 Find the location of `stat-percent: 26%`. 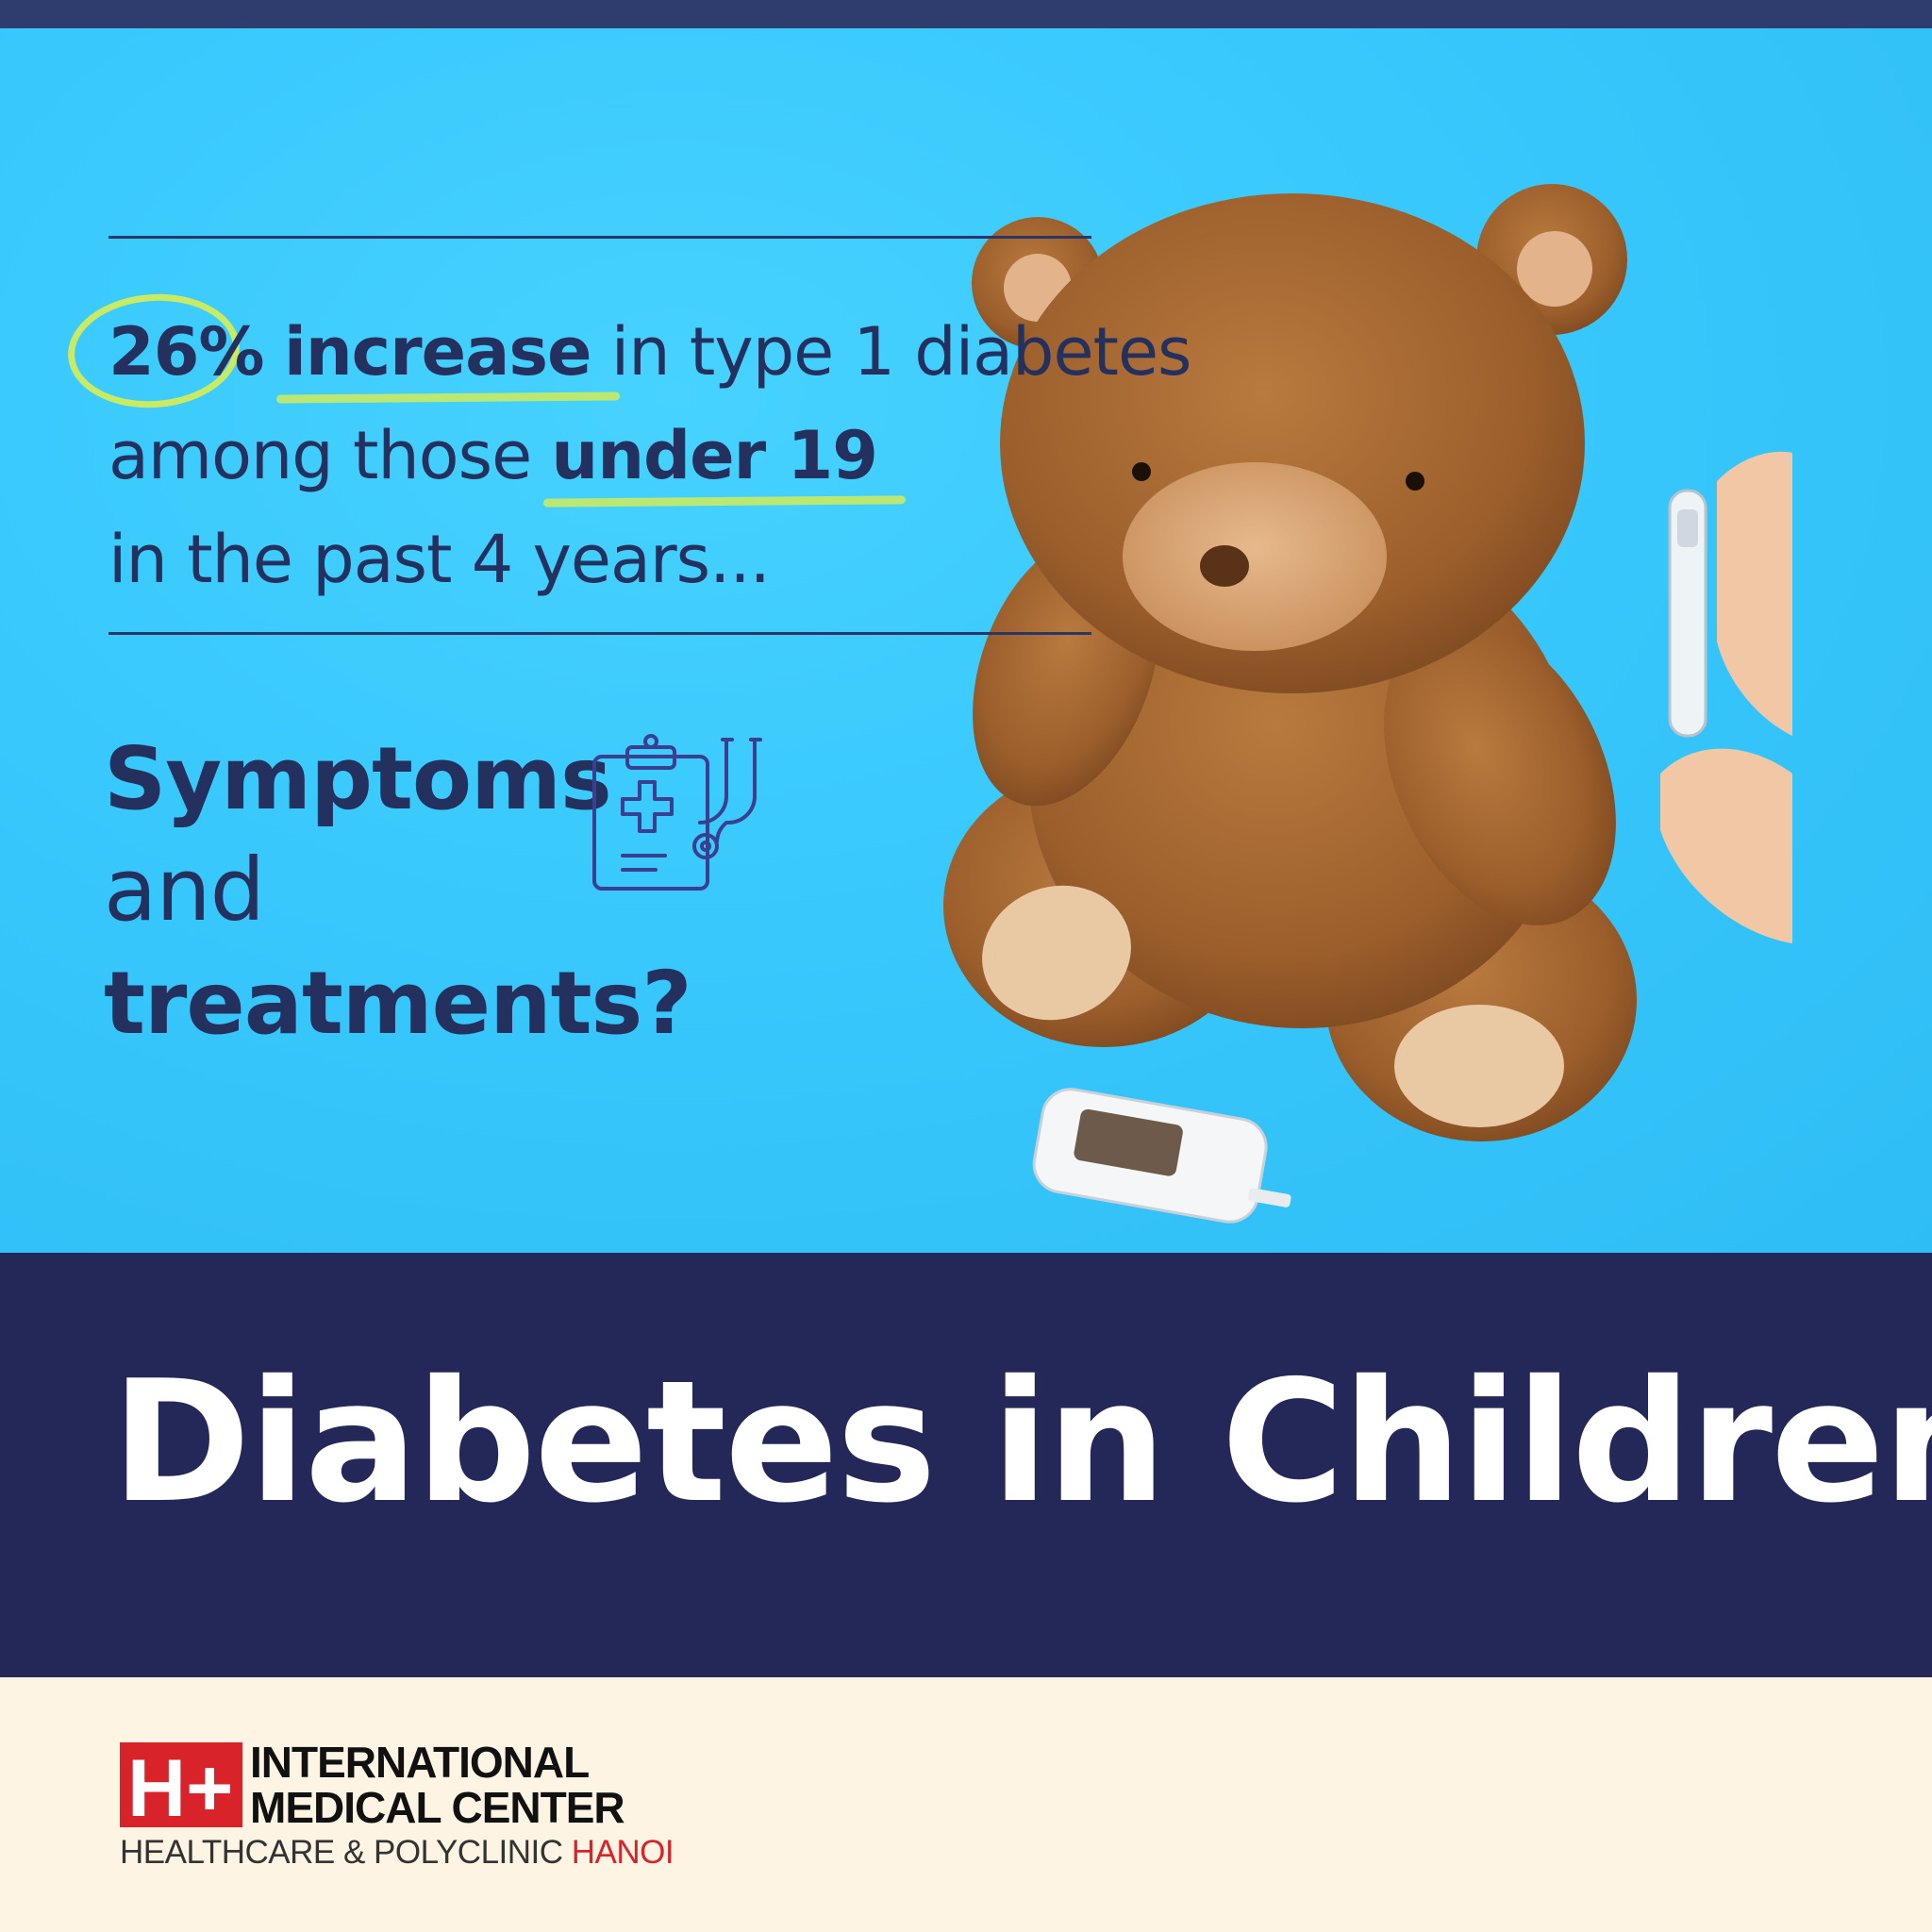

stat-percent: 26% is located at coordinates (186, 352).